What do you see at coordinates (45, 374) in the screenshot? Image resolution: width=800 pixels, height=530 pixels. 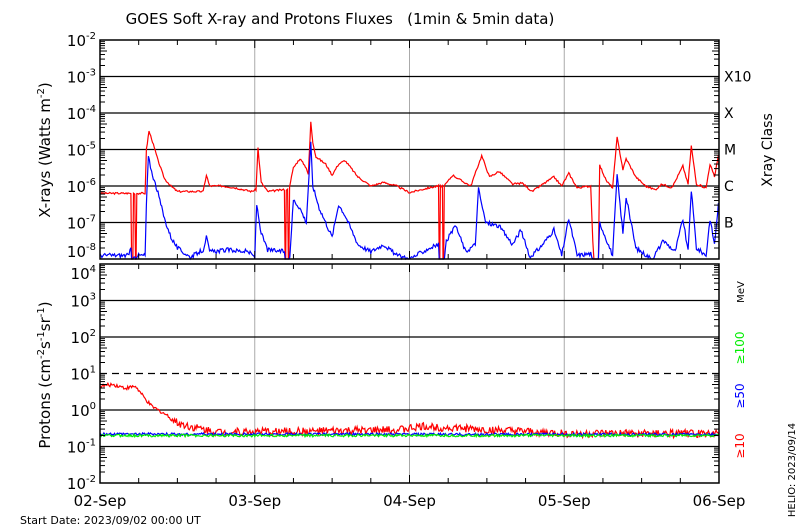 I see `proton-y-axis-label: Protons (cm-2s-1sr-1)` at bounding box center [45, 374].